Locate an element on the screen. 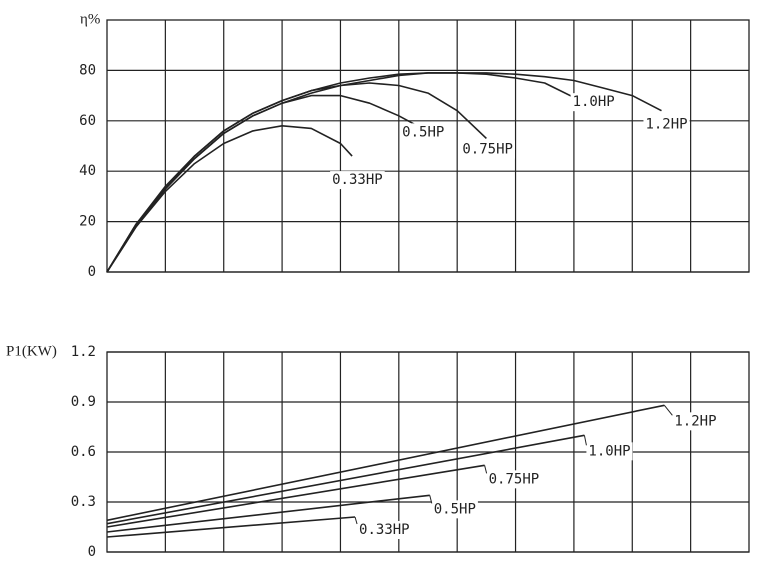 Image resolution: width=783 pixels, height=579 pixels. y-tick-label: 60 is located at coordinates (87, 121).